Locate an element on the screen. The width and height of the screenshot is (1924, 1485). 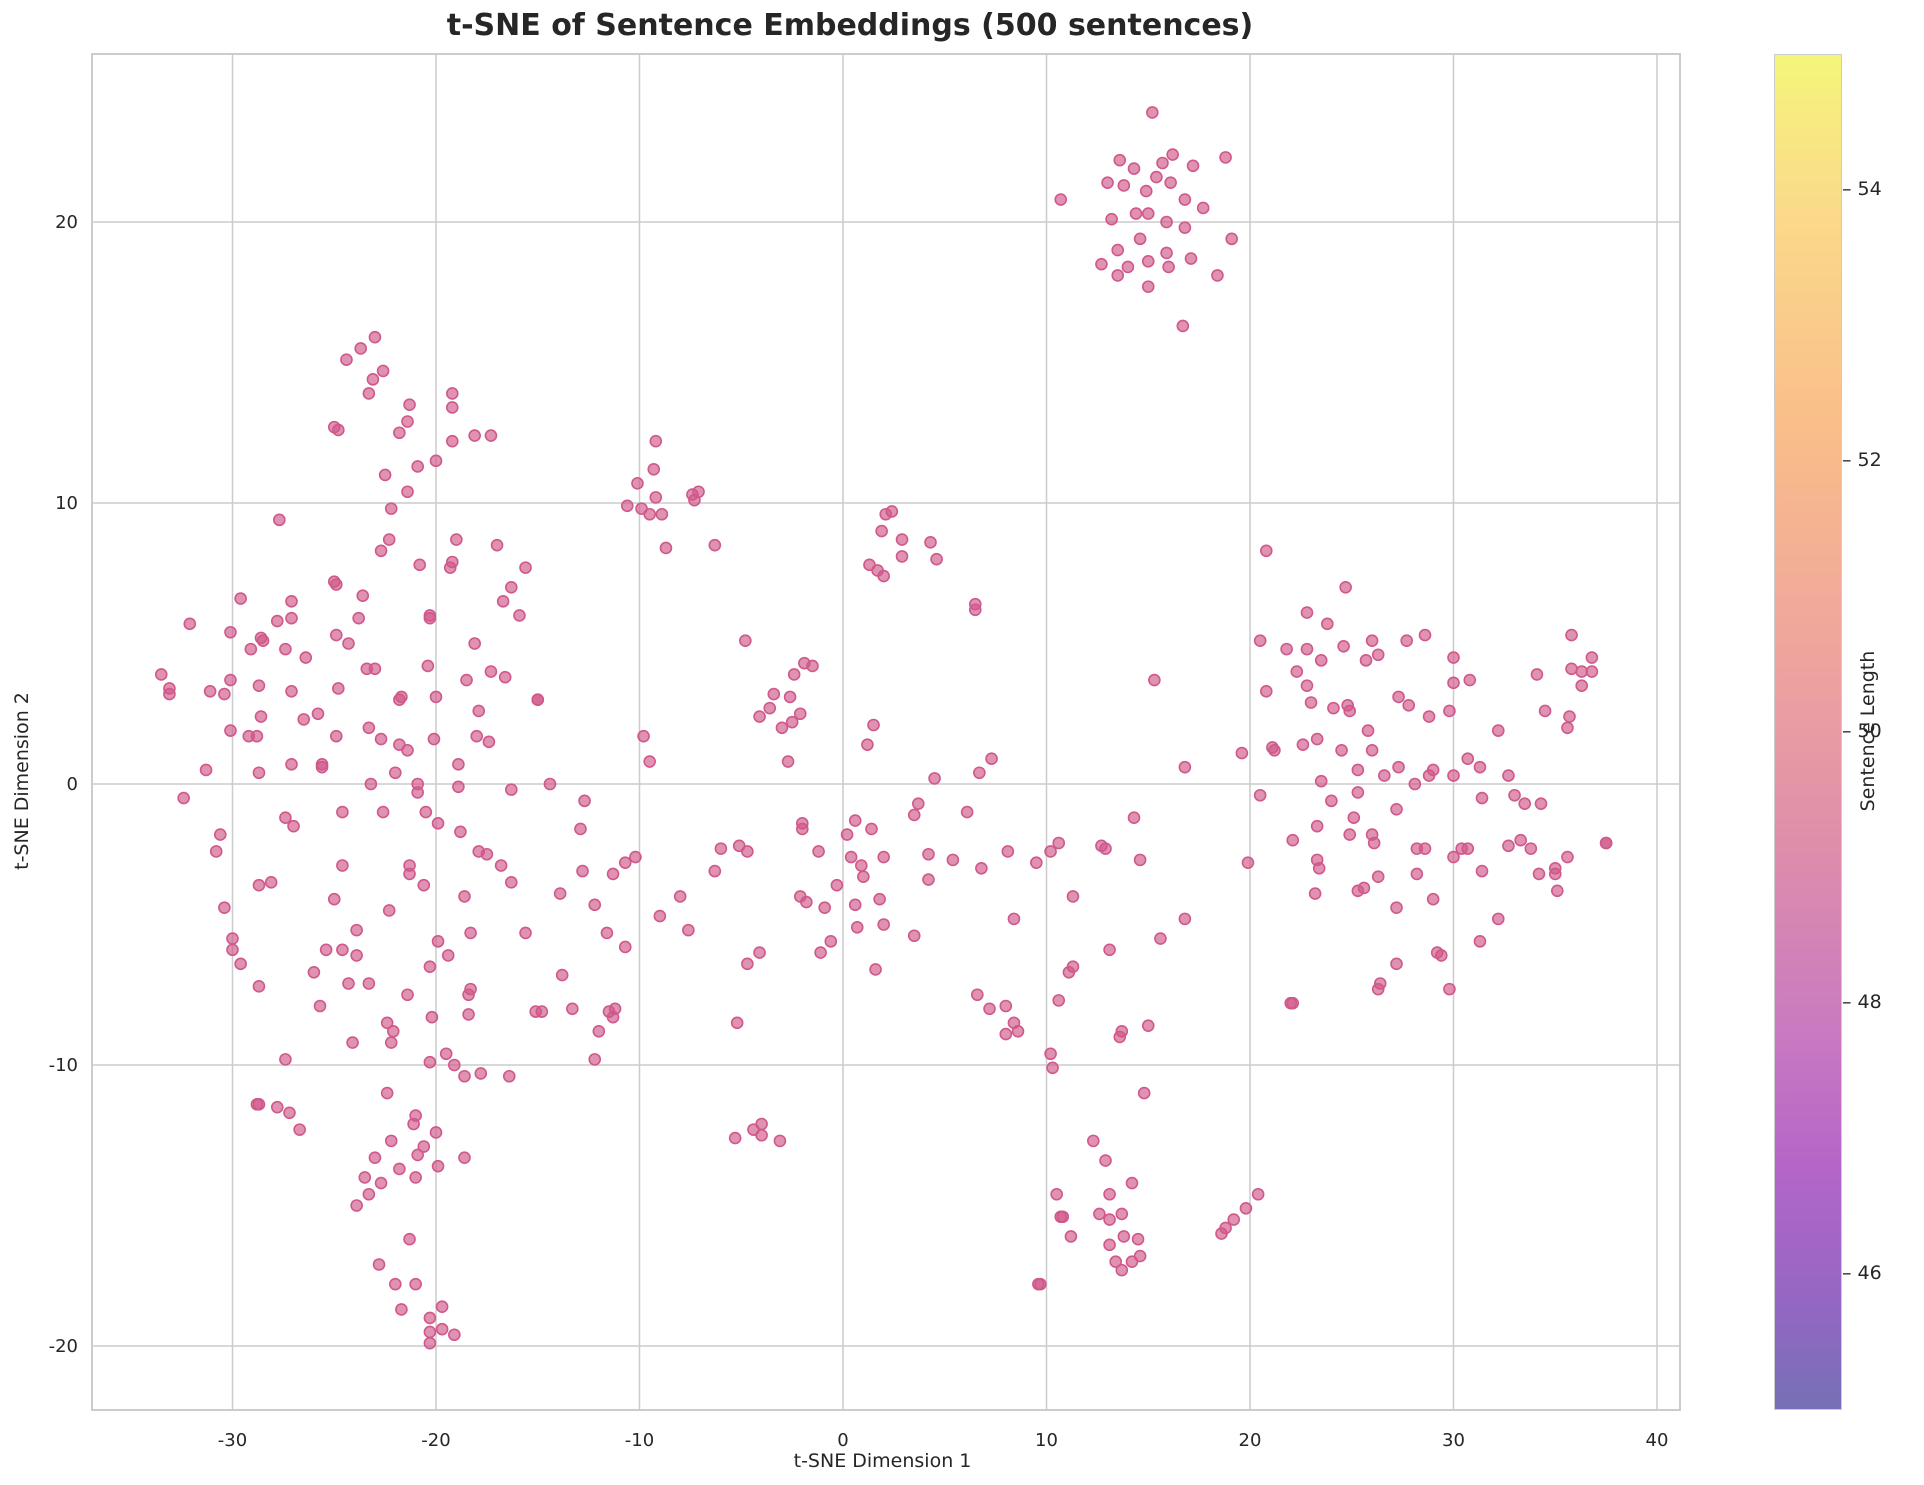
x-tick-label: -10 is located at coordinates (639, 1440).